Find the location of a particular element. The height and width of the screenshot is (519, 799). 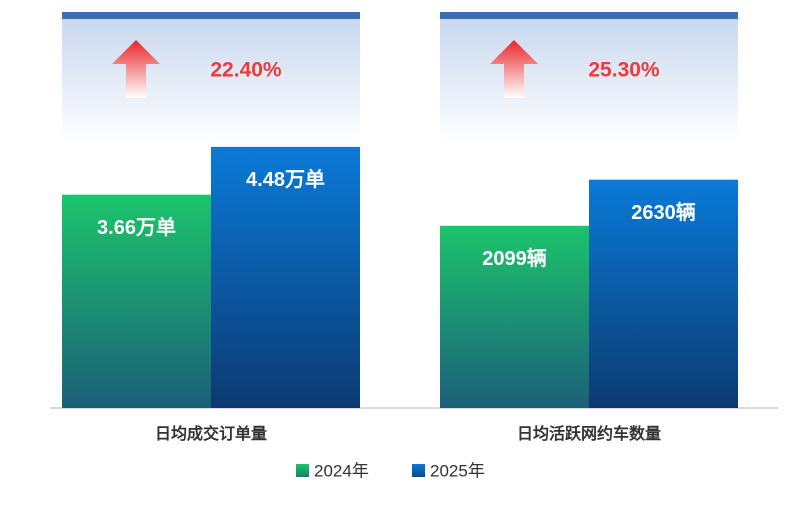

legend-label: 2025年 is located at coordinates (457, 470).